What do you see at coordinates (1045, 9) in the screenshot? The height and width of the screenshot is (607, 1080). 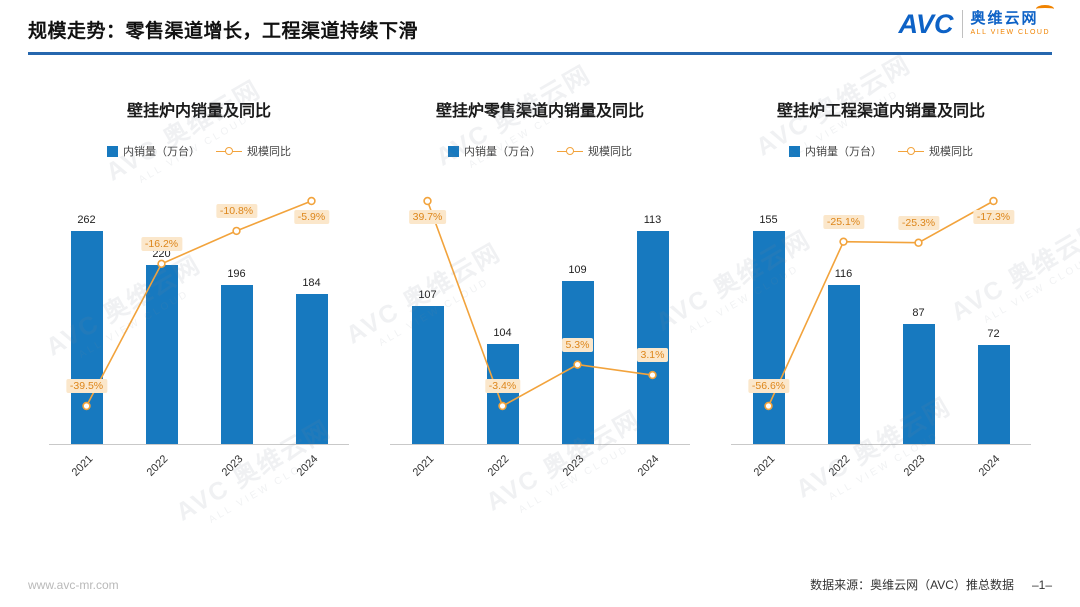 I see `logo-swoosh-icon` at bounding box center [1045, 9].